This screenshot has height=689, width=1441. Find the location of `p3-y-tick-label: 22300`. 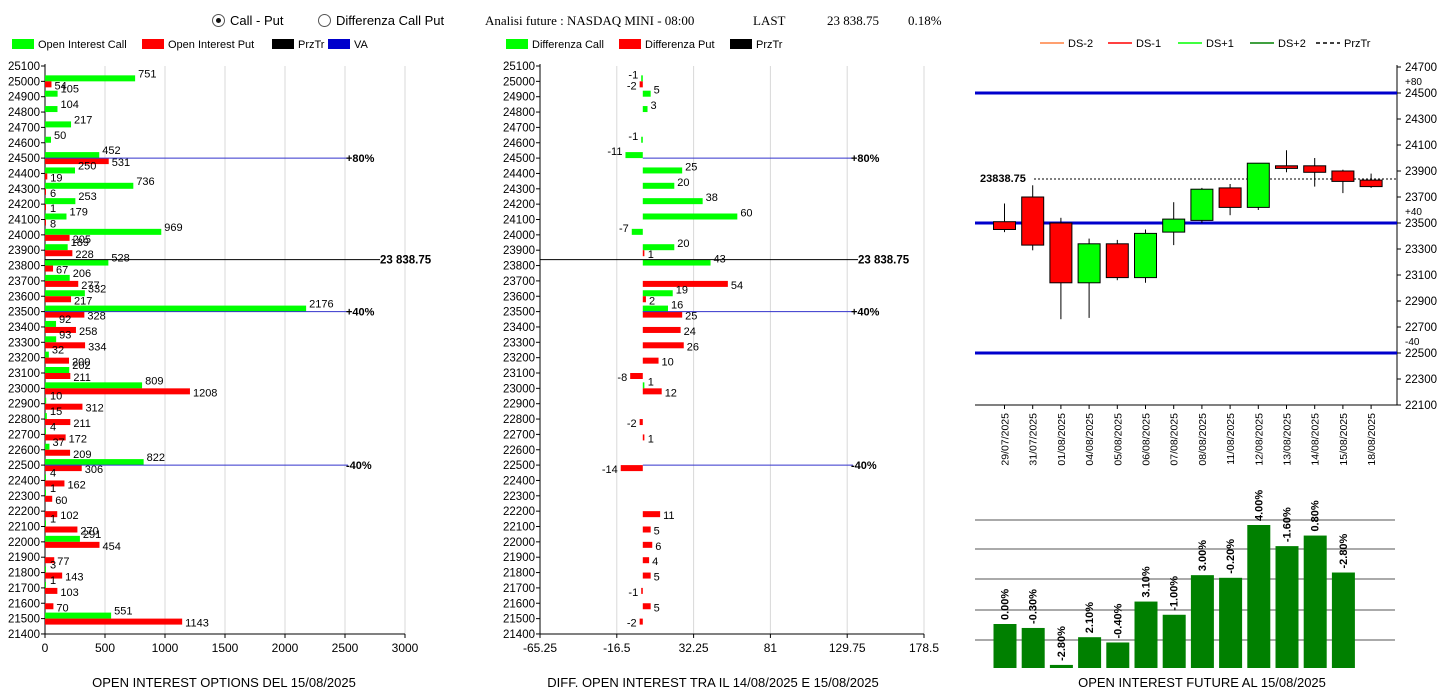

p3-y-tick-label: 22300 is located at coordinates (1421, 380).